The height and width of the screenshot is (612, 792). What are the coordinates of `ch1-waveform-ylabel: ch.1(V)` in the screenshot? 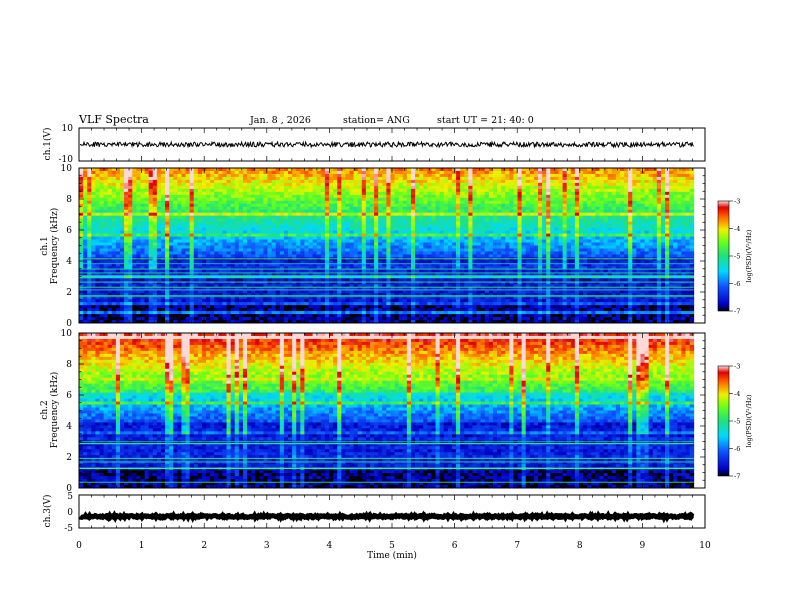 It's located at (47, 144).